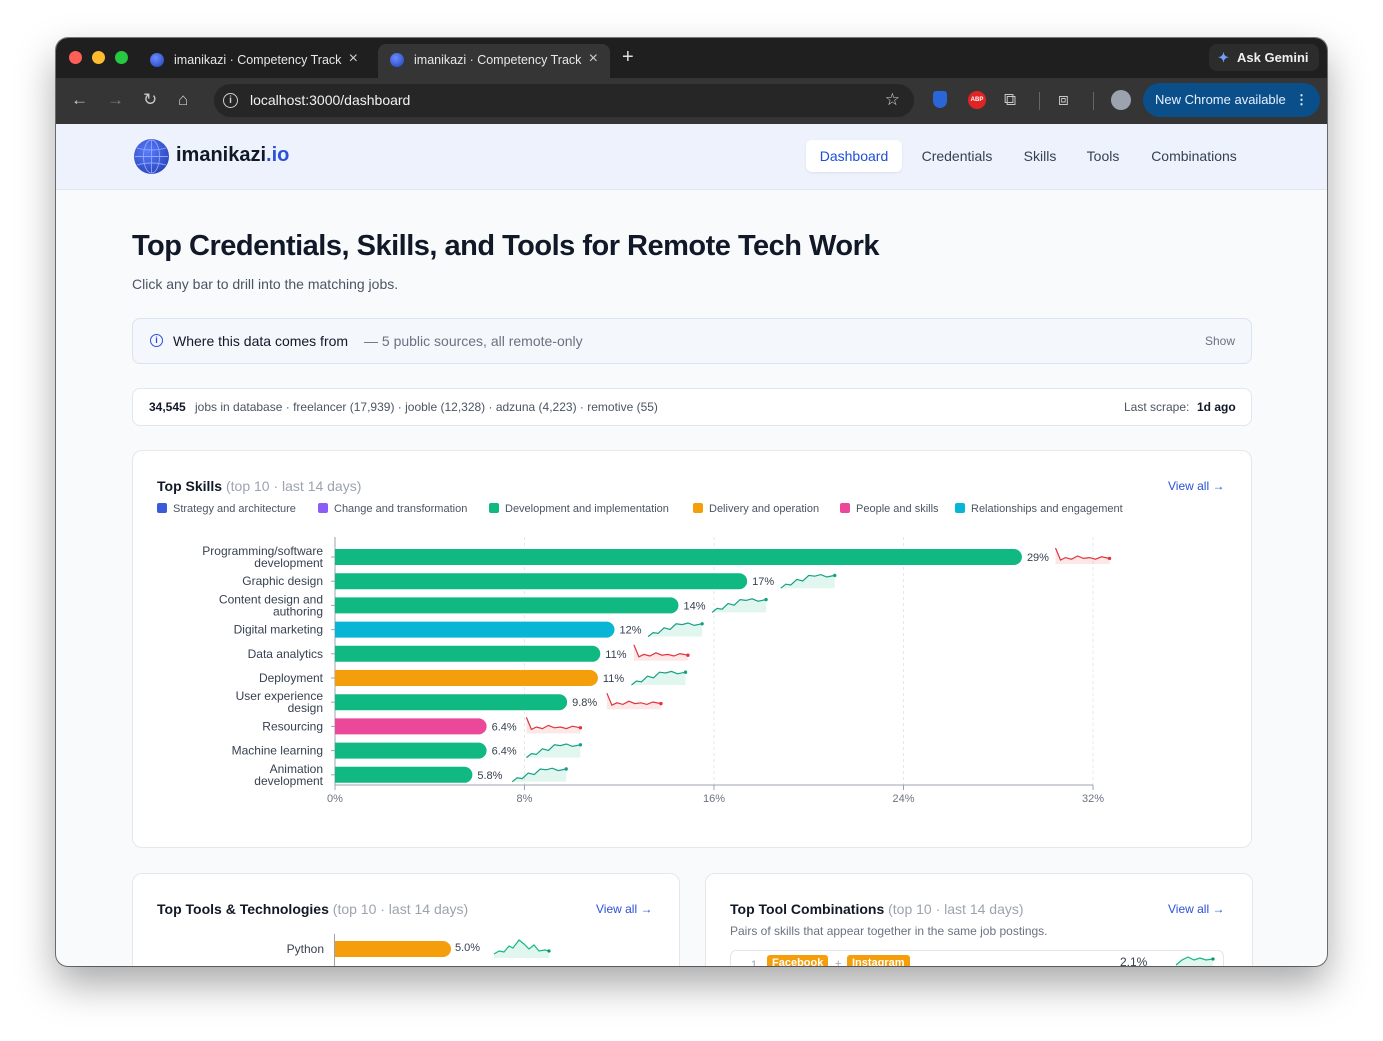 This screenshot has width=1383, height=1041. I want to click on y-category-label: Deployment, so click(291, 678).